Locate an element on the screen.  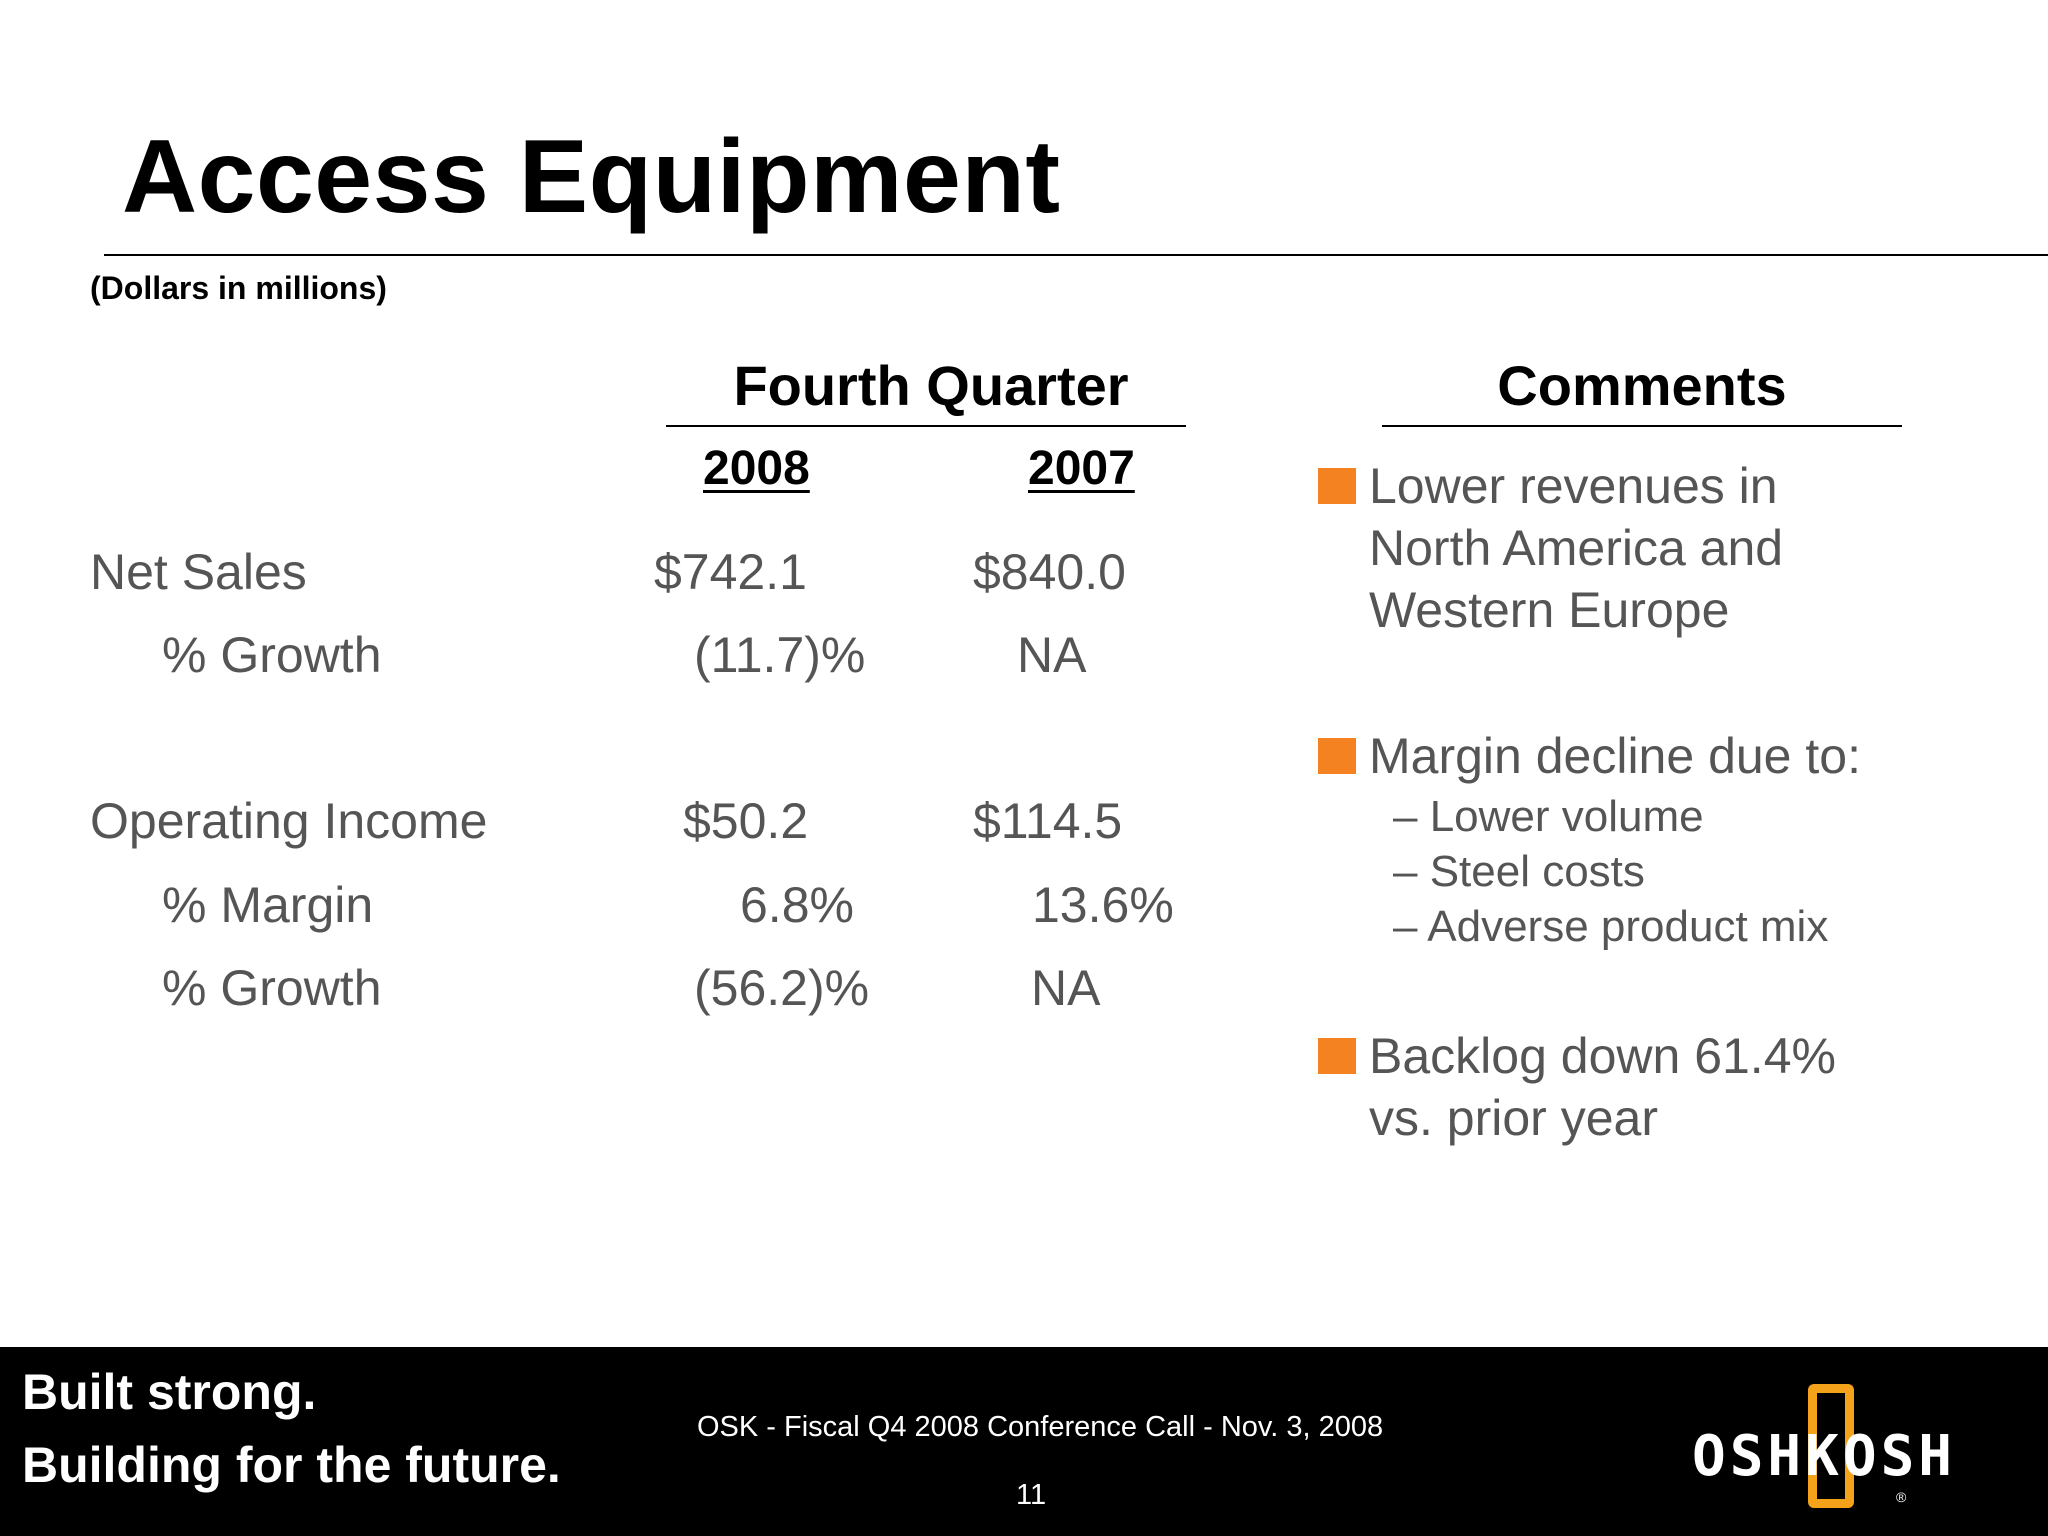
year-2007-header: 2007 is located at coordinates (1081, 468).